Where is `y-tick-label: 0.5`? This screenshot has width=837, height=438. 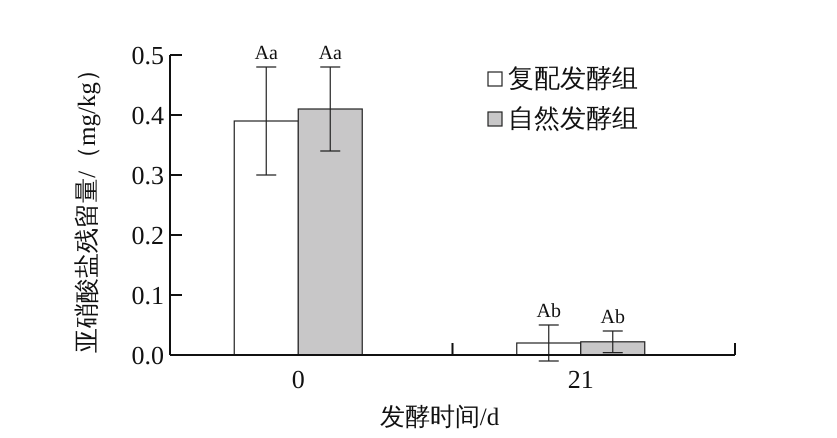
y-tick-label: 0.5 is located at coordinates (148, 55).